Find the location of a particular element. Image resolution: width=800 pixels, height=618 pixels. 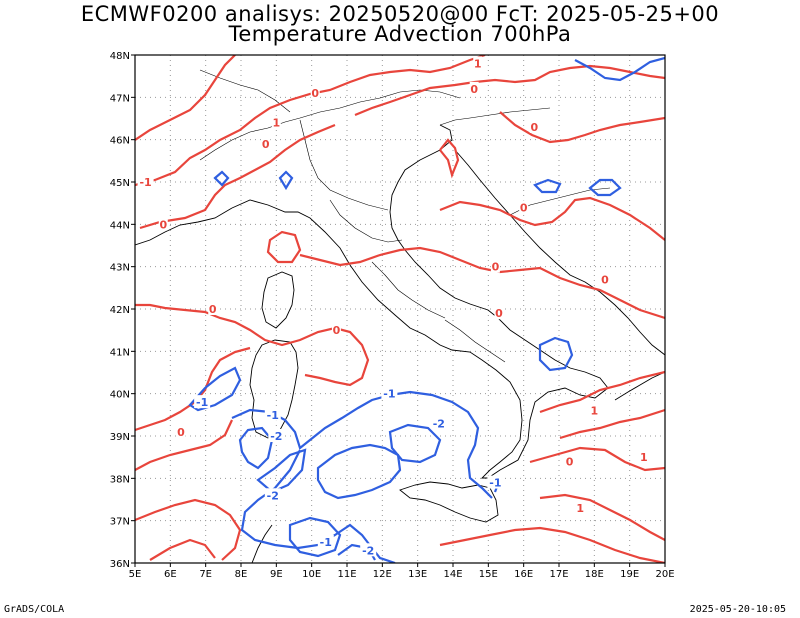

lon-tick-label: 13E is located at coordinates (417, 574).